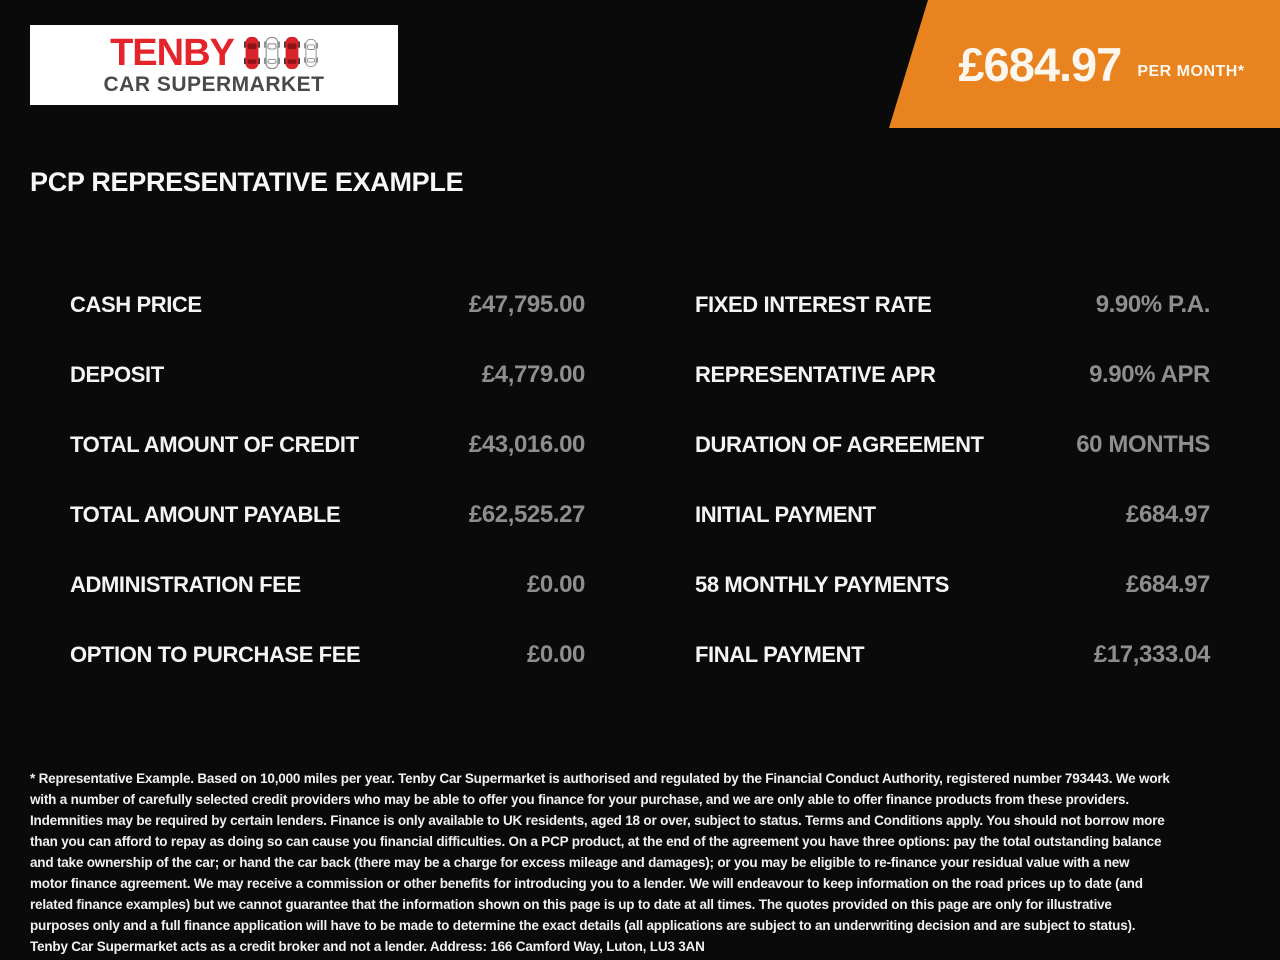 This screenshot has height=960, width=1280. I want to click on finance-row-representative-apr: REPRESENTATIVE APR 9.90% APR, so click(952, 375).